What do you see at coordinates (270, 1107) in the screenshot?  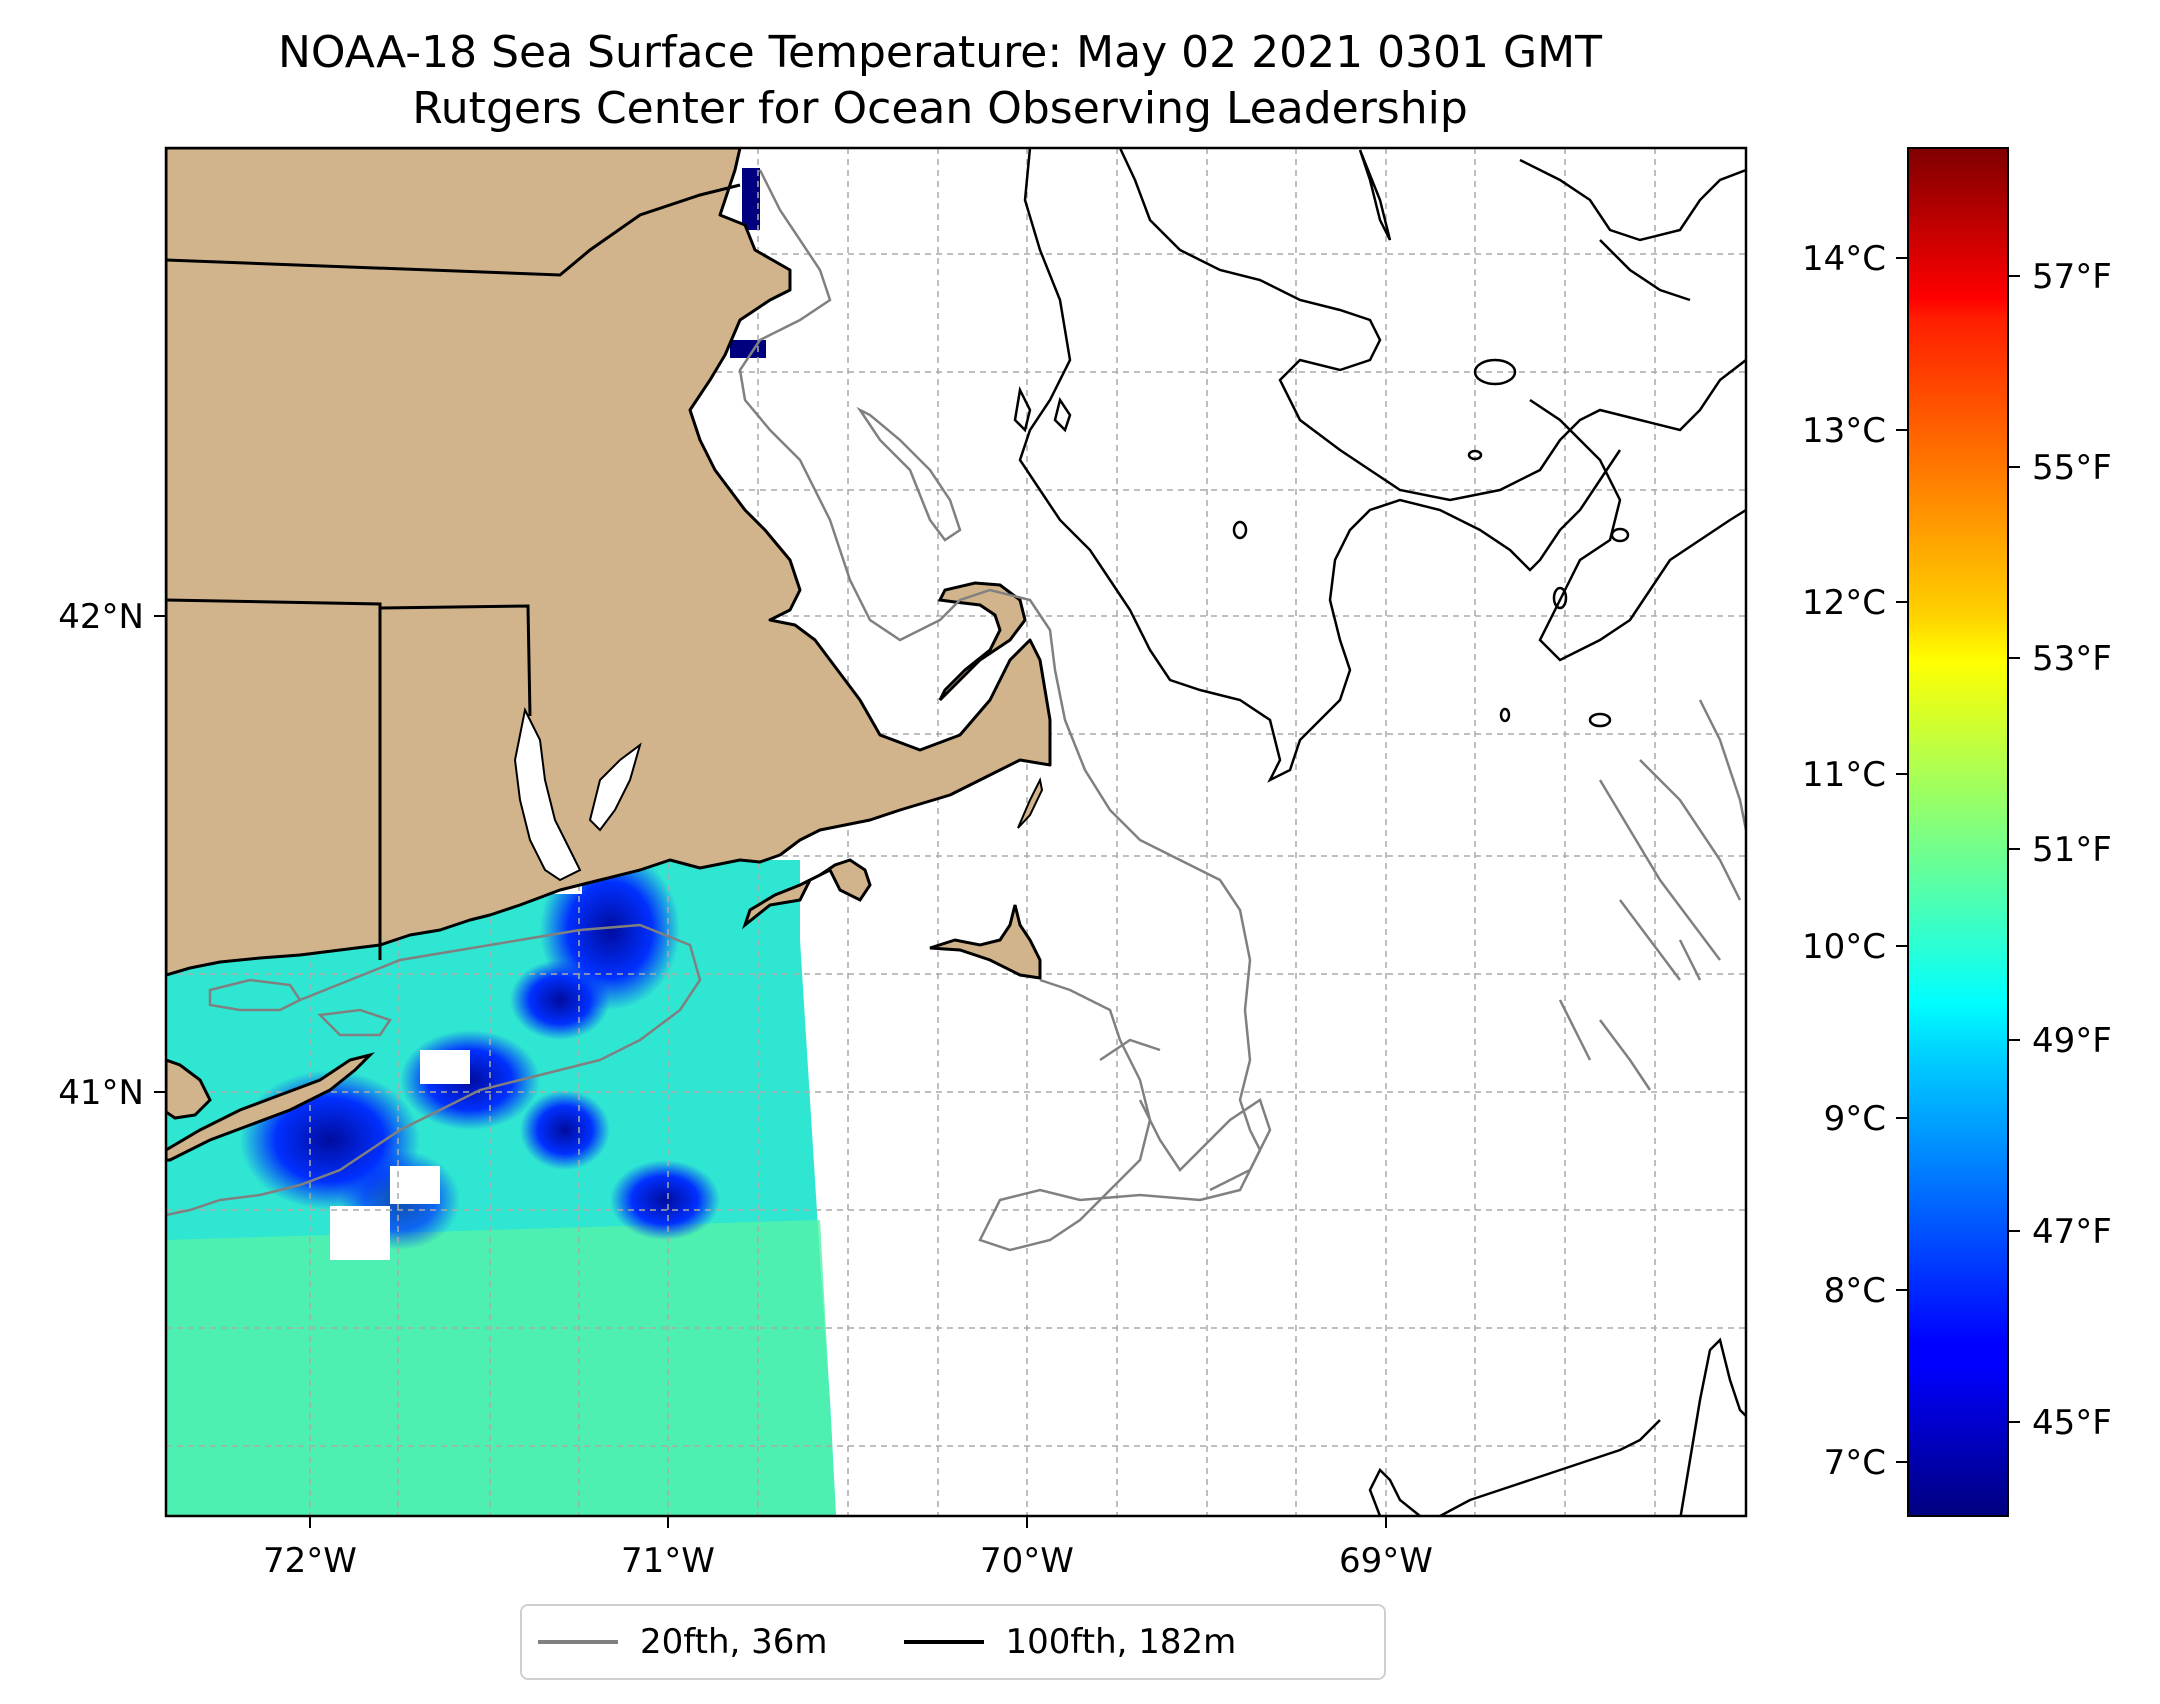 I see `land-long-island` at bounding box center [270, 1107].